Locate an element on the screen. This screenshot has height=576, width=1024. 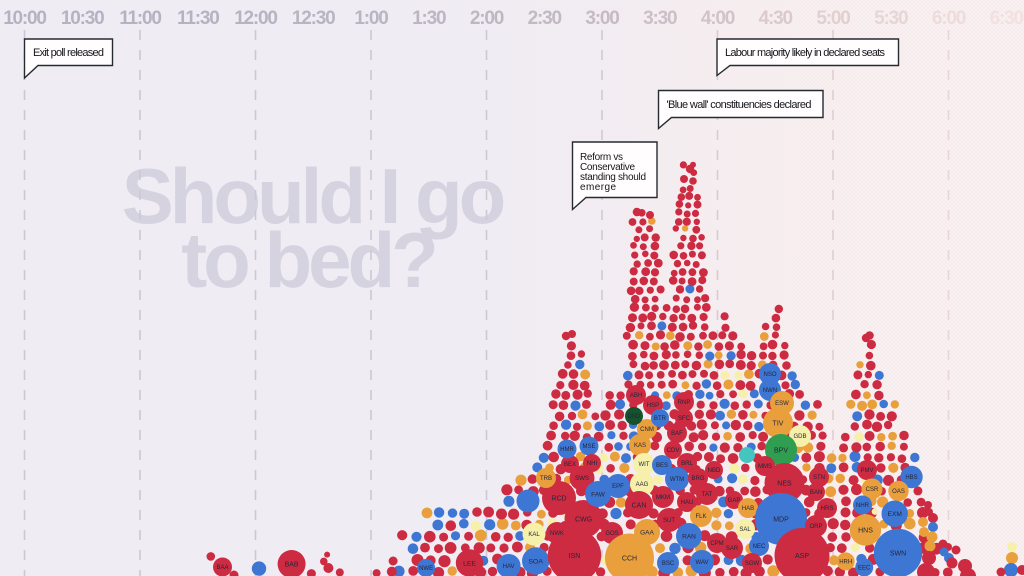
svg-text: EXM is located at coordinates (895, 514).